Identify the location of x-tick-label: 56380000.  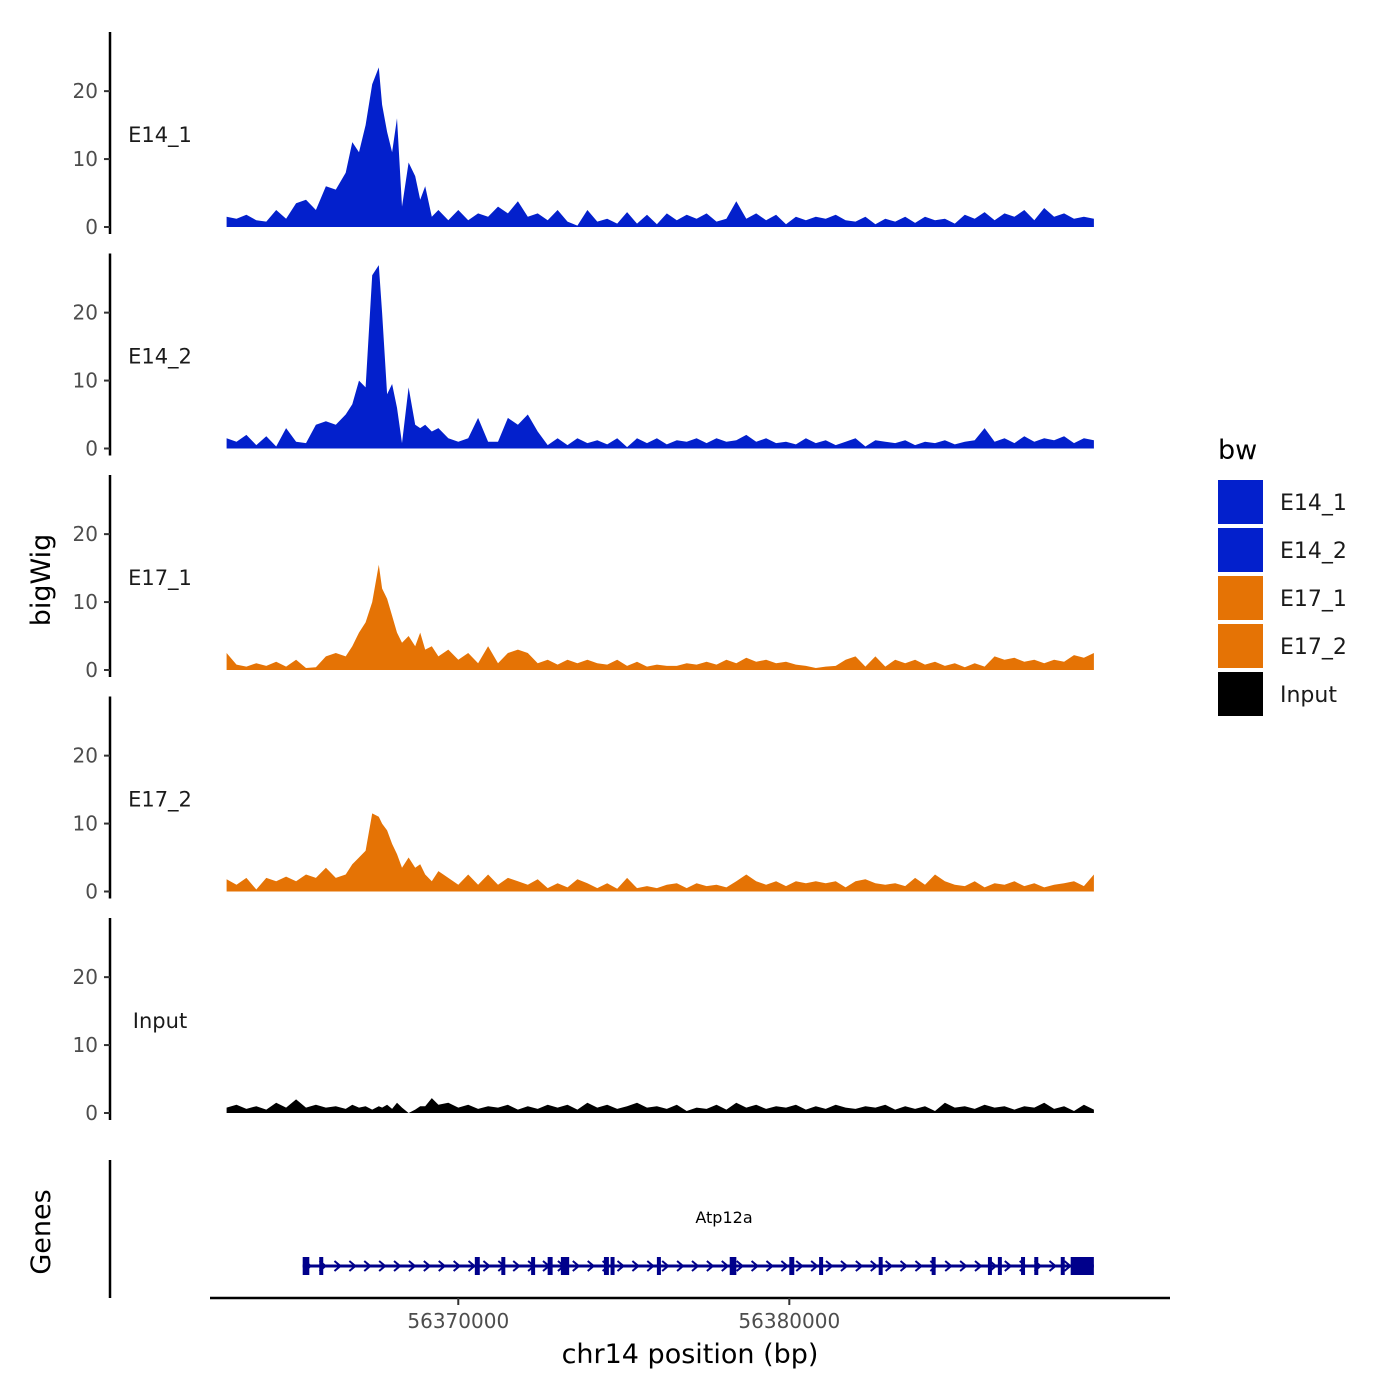
(789, 1321).